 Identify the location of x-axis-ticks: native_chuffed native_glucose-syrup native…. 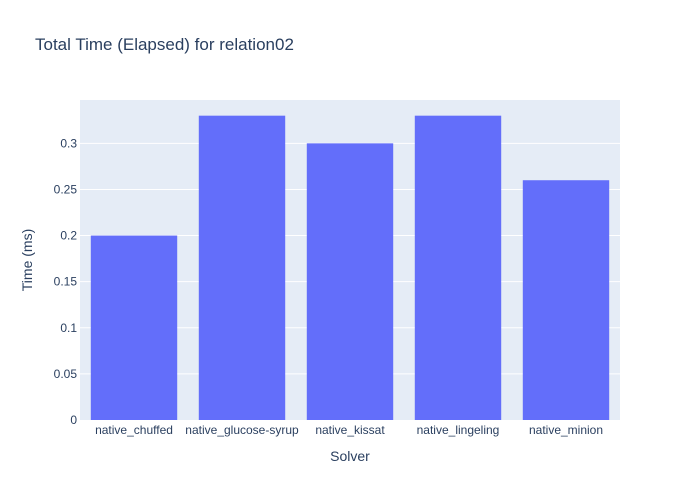
(349, 430).